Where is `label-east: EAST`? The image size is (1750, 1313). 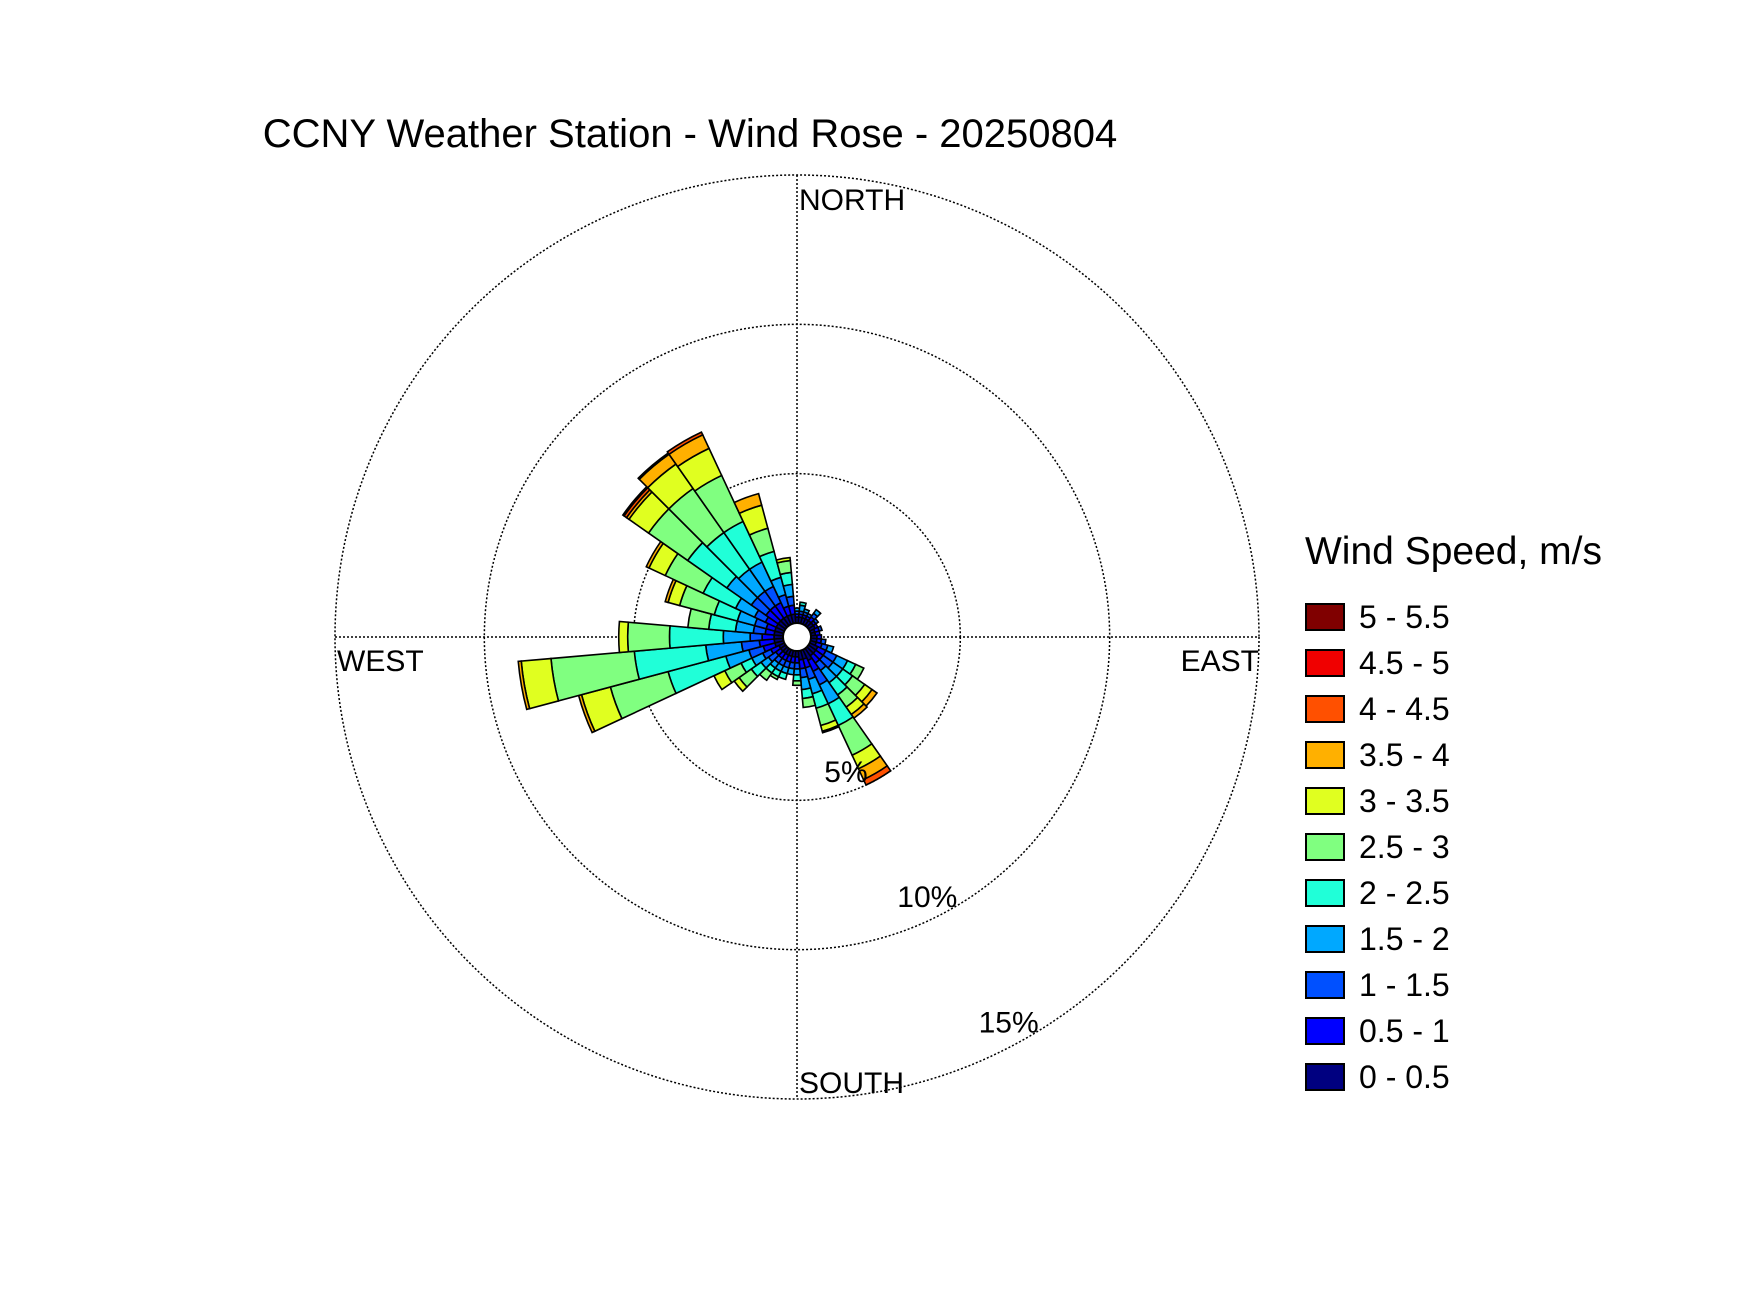 label-east: EAST is located at coordinates (1220, 661).